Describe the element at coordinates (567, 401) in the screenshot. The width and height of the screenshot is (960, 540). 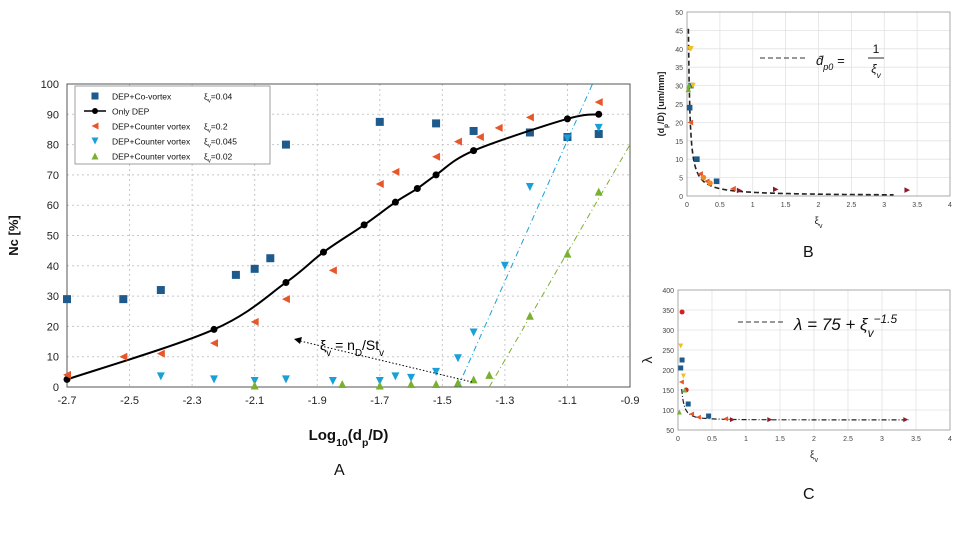
I see `x-tick-label: -1.1` at that location.